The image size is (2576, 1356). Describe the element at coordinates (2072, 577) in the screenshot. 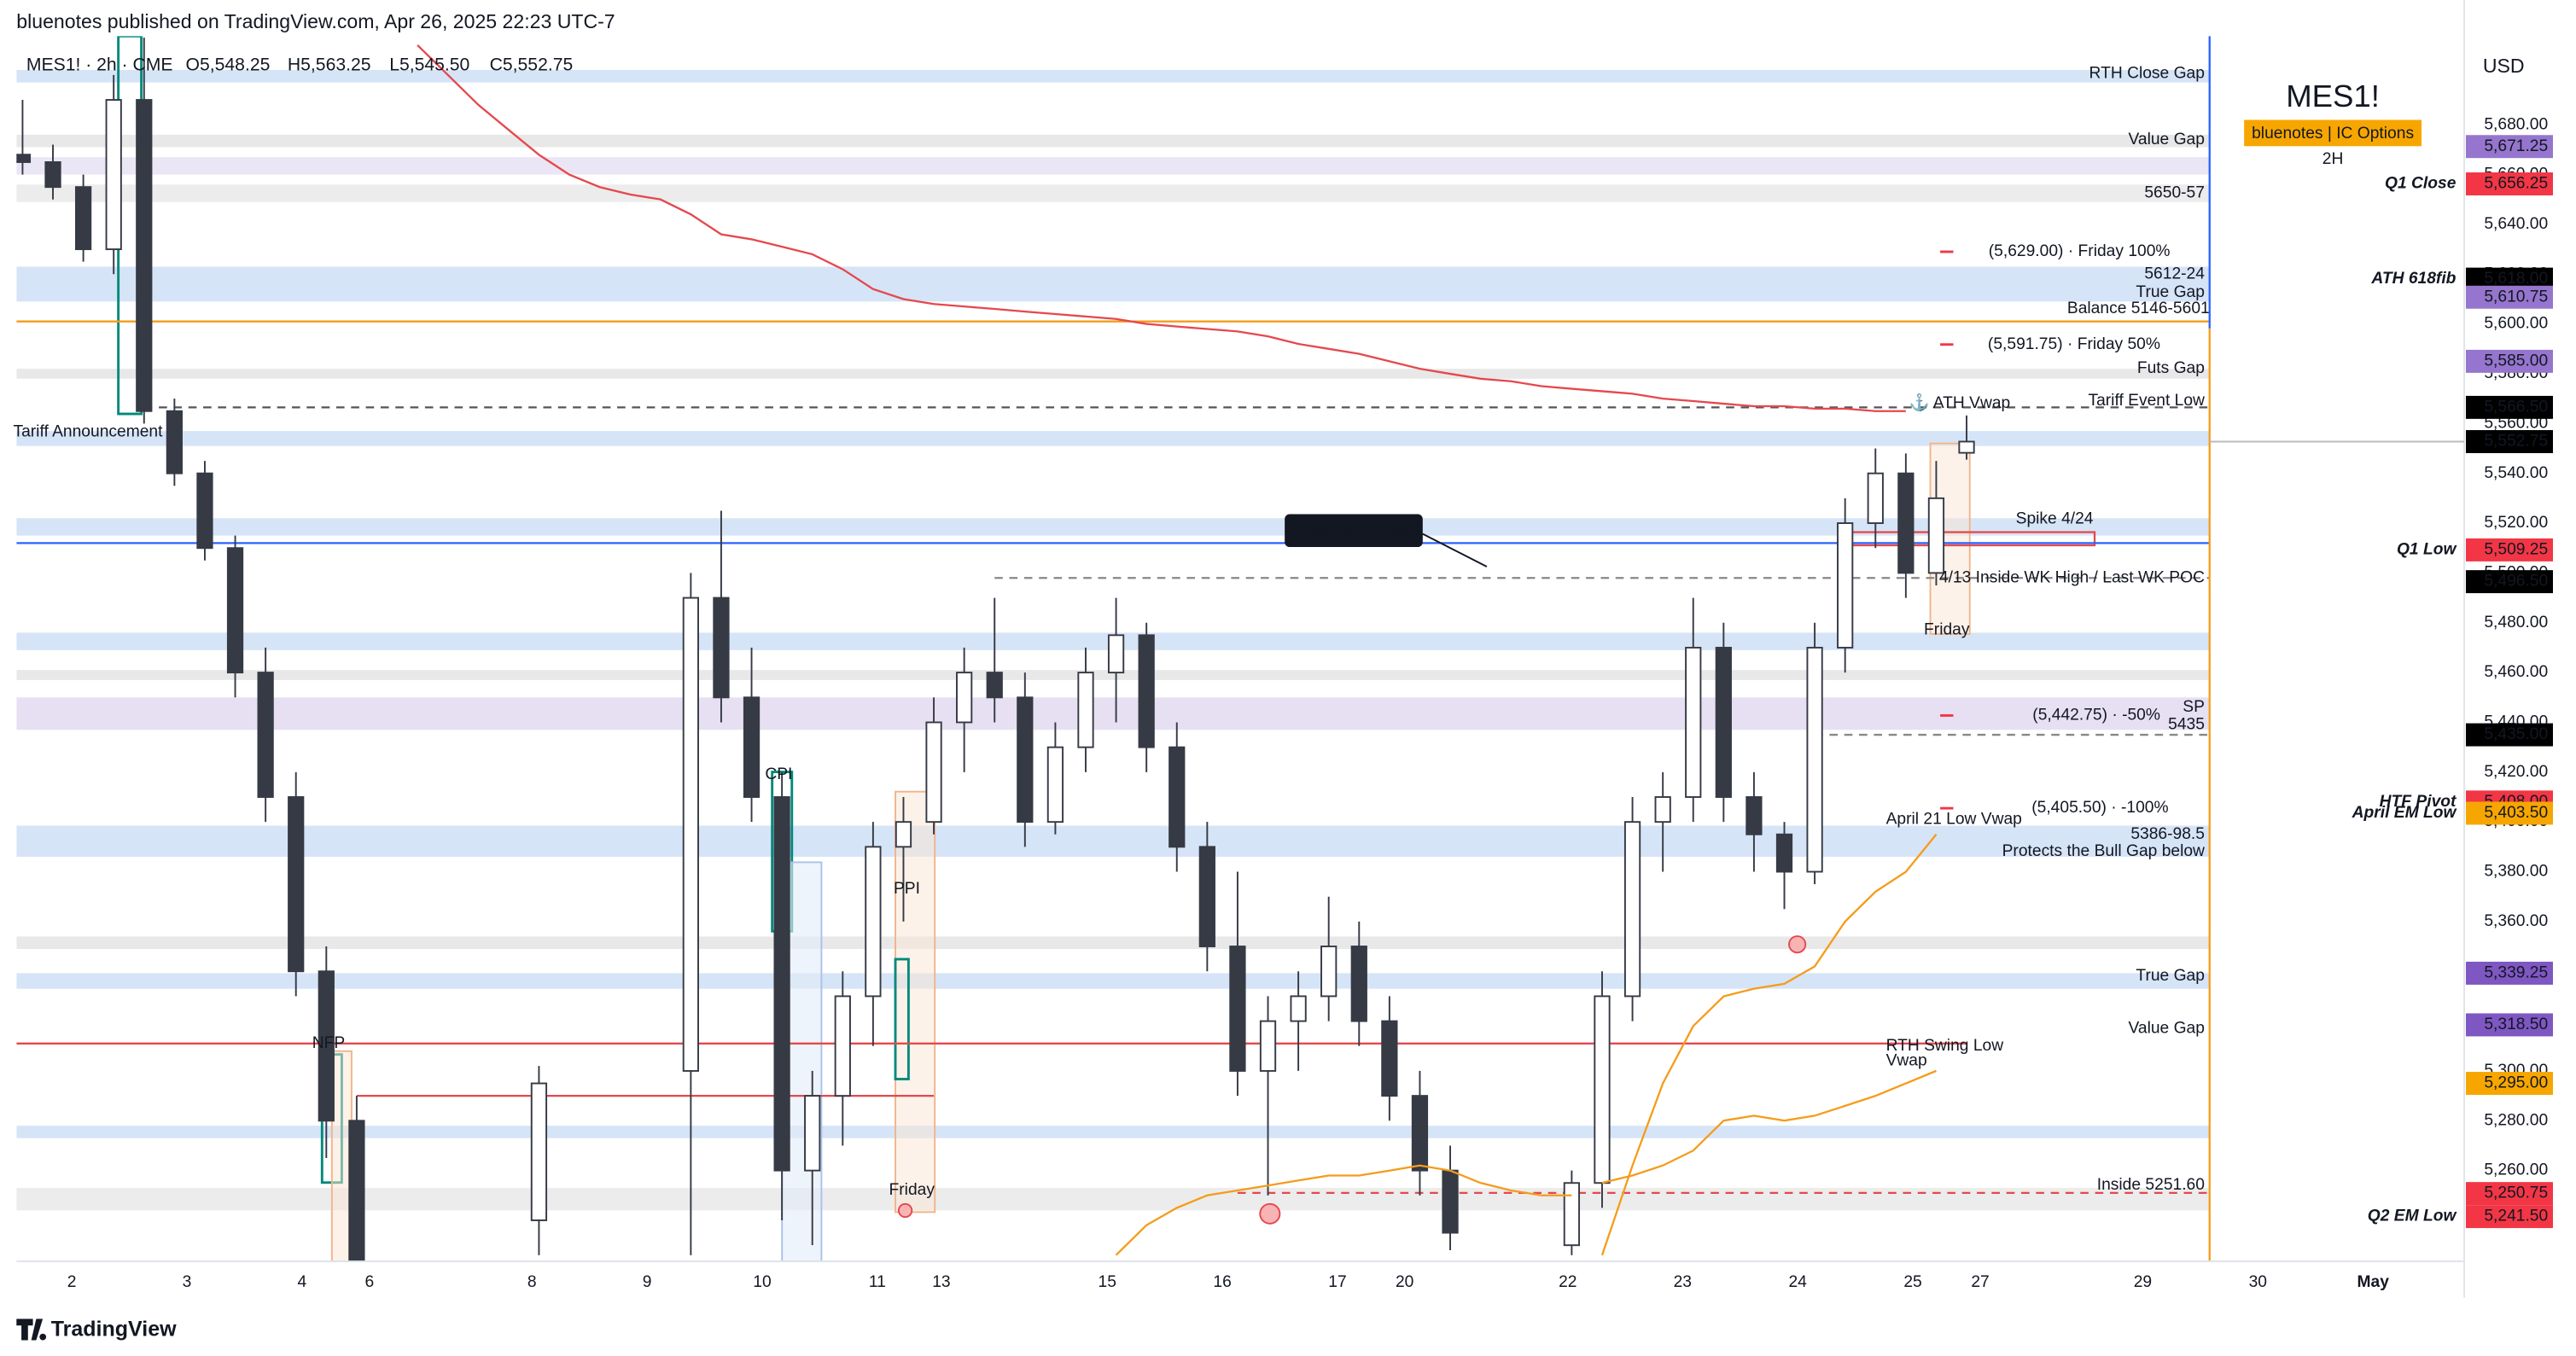

I see `annotation: 4/13 Inside WK High / Last WK POC` at that location.